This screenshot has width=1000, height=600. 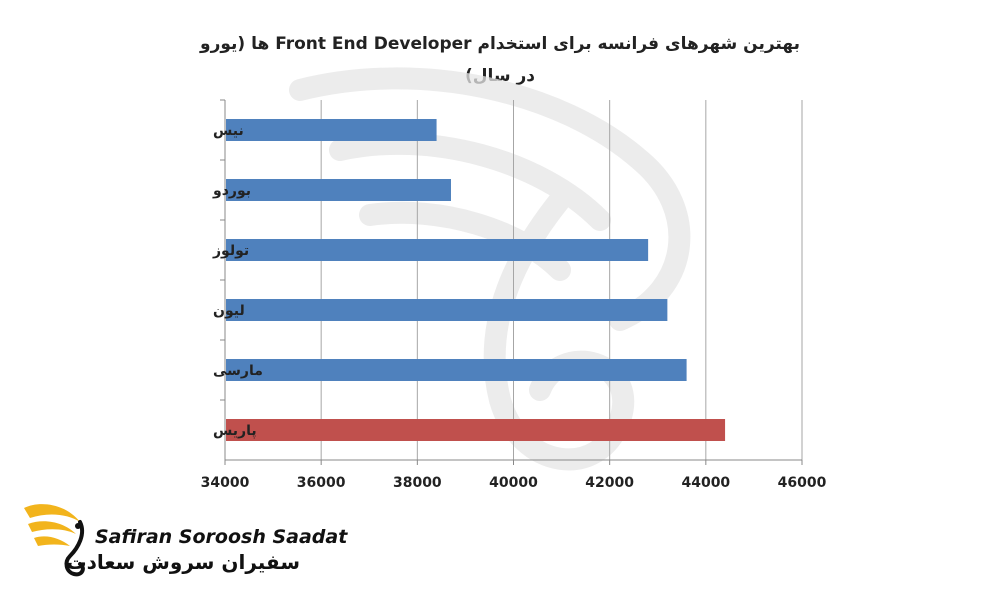 I want to click on x-tick-label: 34000, so click(x=225, y=483).